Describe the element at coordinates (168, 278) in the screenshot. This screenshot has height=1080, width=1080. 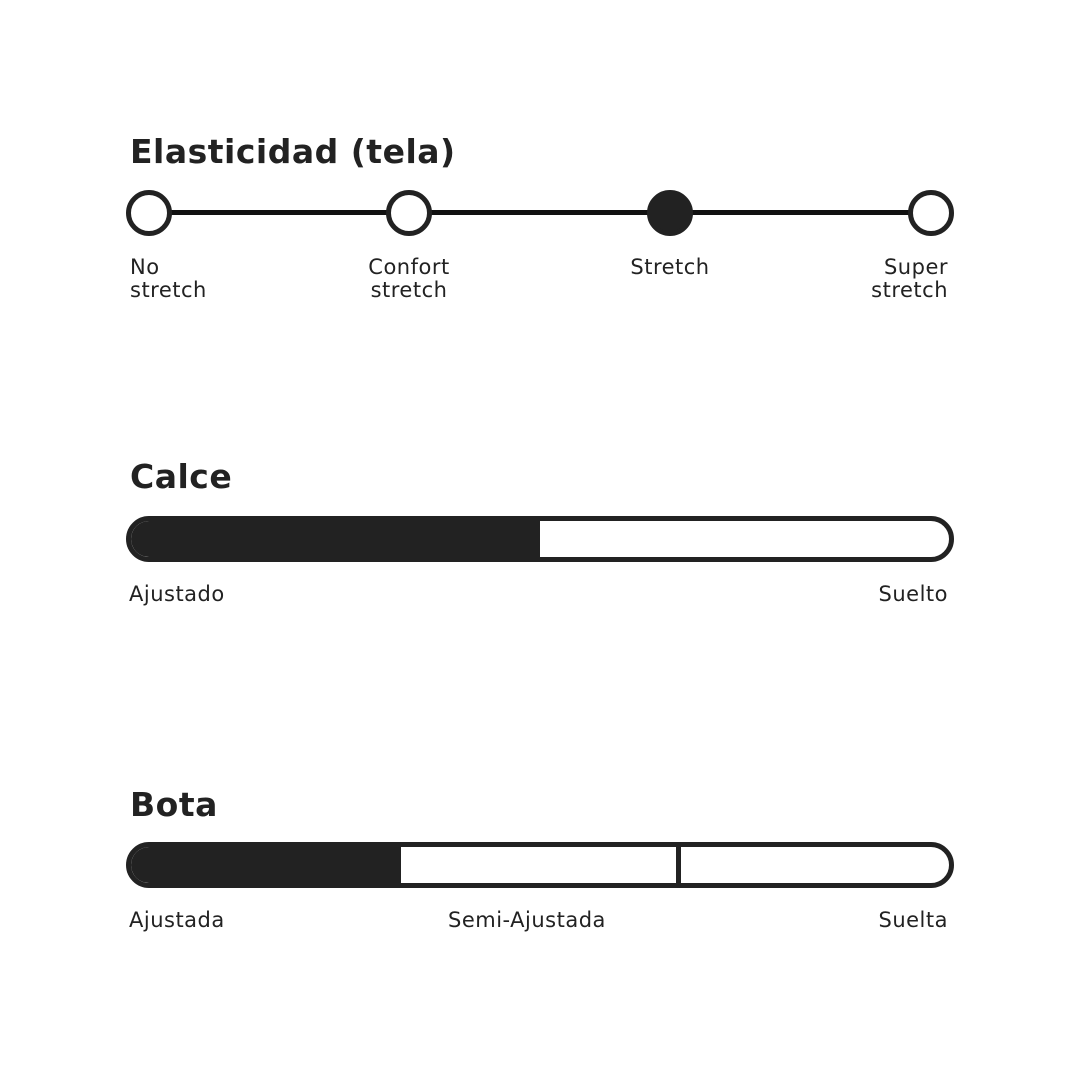
I see `elasticity-label-0: No stretch` at that location.